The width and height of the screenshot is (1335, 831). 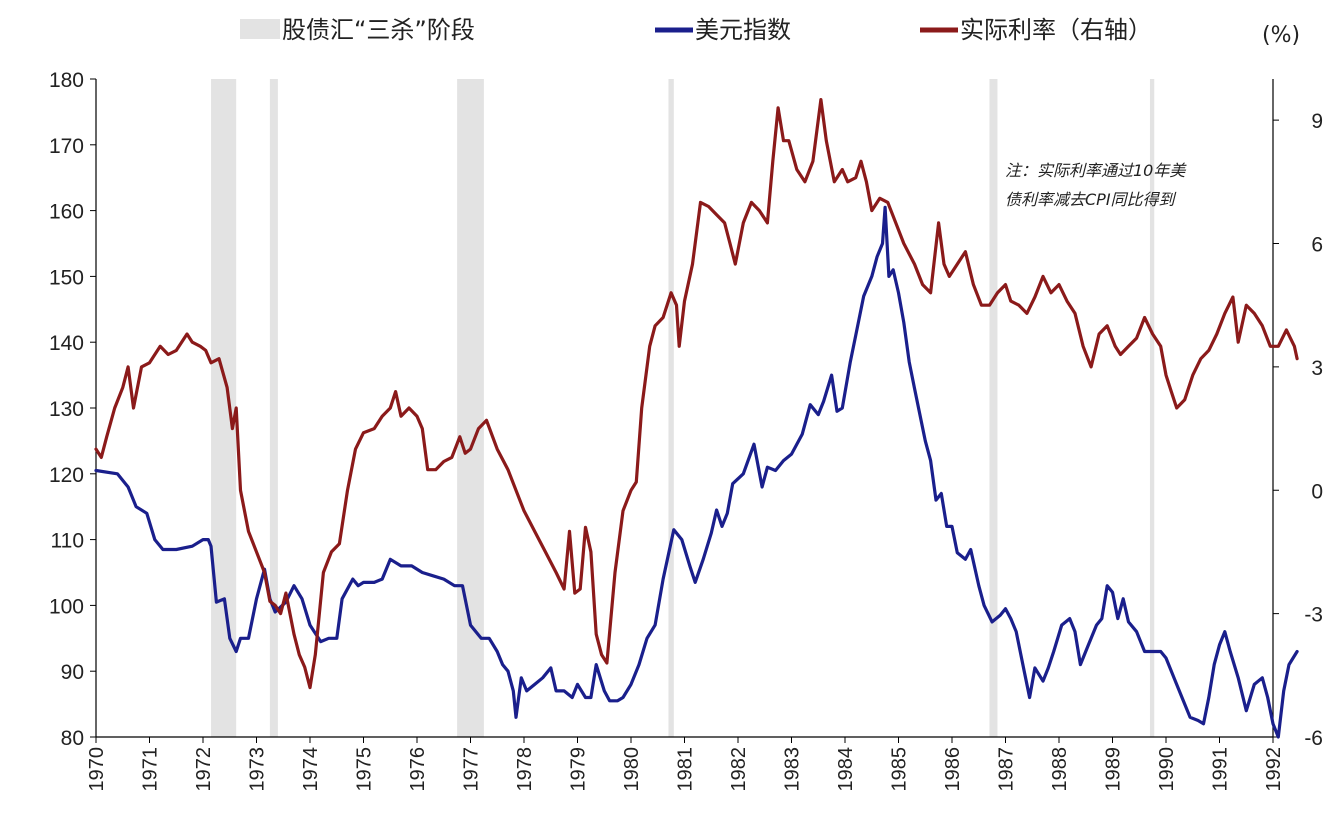 I want to click on x-tick-label-5: 1975, so click(x=365, y=769).